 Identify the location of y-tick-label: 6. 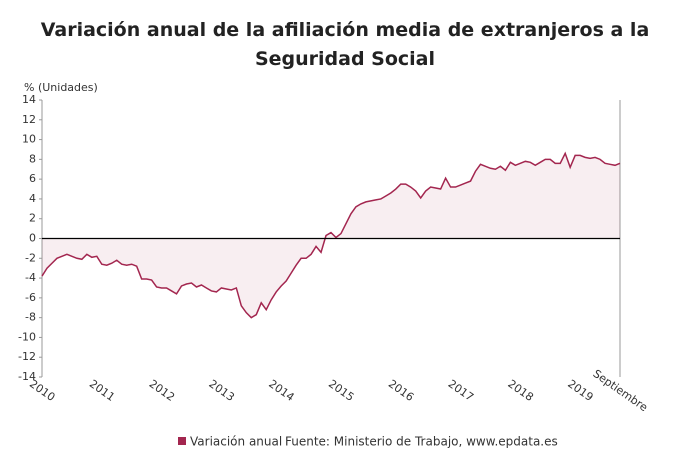
(32, 178).